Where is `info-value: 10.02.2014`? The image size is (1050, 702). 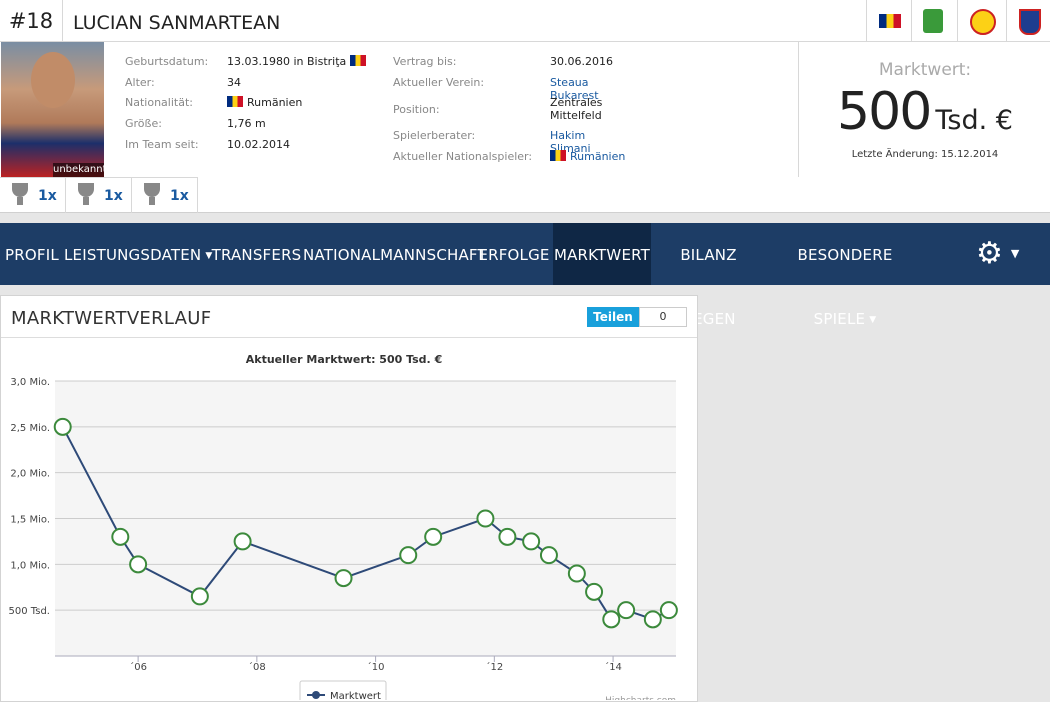
info-value: 10.02.2014 is located at coordinates (258, 144).